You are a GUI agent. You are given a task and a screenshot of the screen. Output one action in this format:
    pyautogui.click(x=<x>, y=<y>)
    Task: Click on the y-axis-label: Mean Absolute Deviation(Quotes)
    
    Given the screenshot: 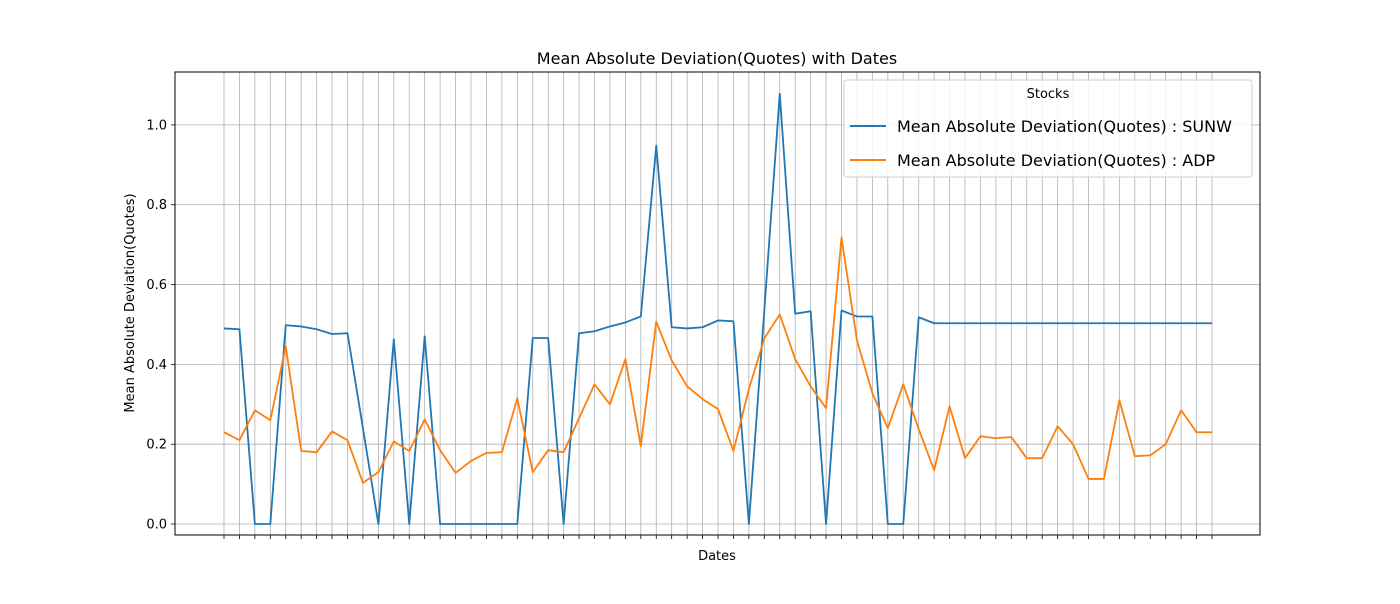 What is the action you would take?
    pyautogui.click(x=130, y=302)
    